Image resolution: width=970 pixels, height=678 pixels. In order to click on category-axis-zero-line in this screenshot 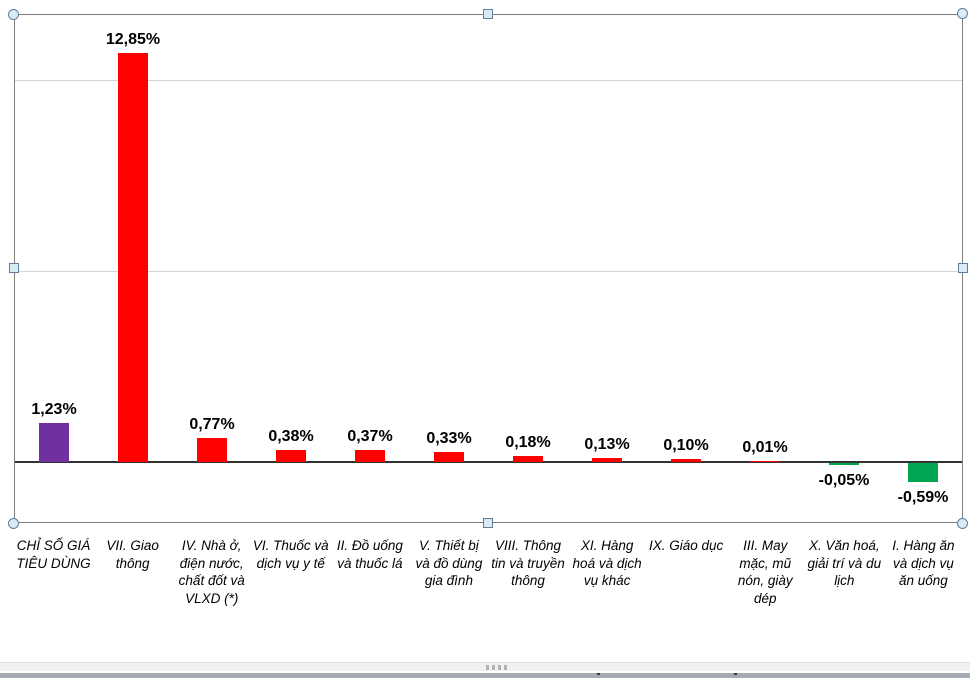, I will do `click(488, 462)`.